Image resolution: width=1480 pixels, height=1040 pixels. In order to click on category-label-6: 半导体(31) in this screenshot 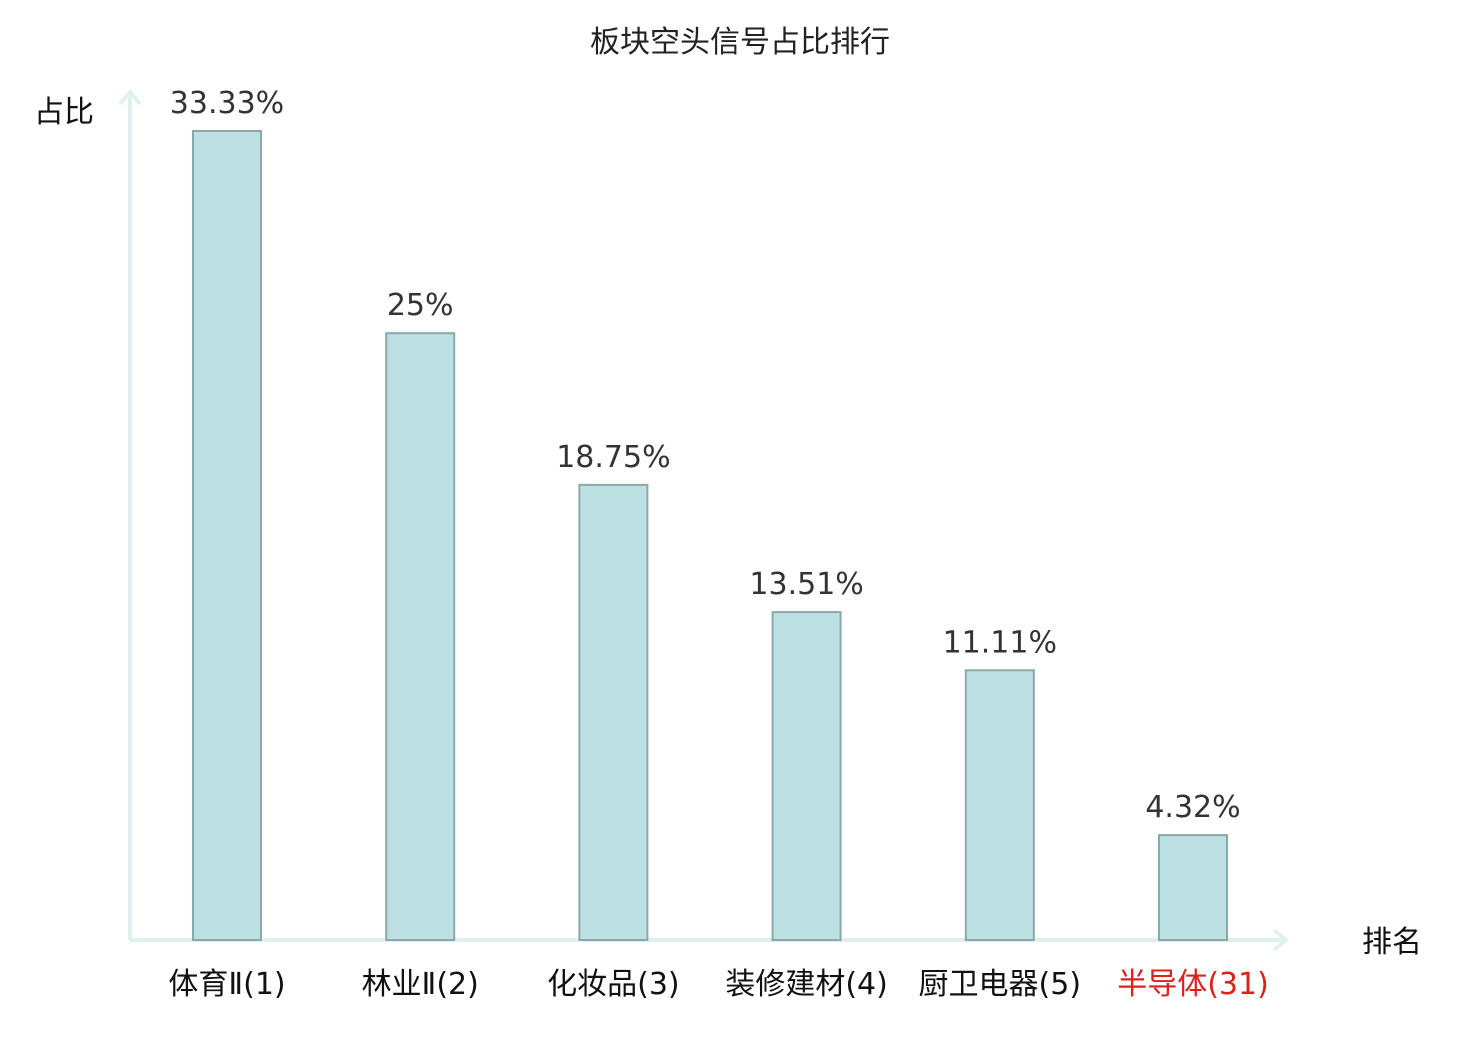, I will do `click(1193, 984)`.